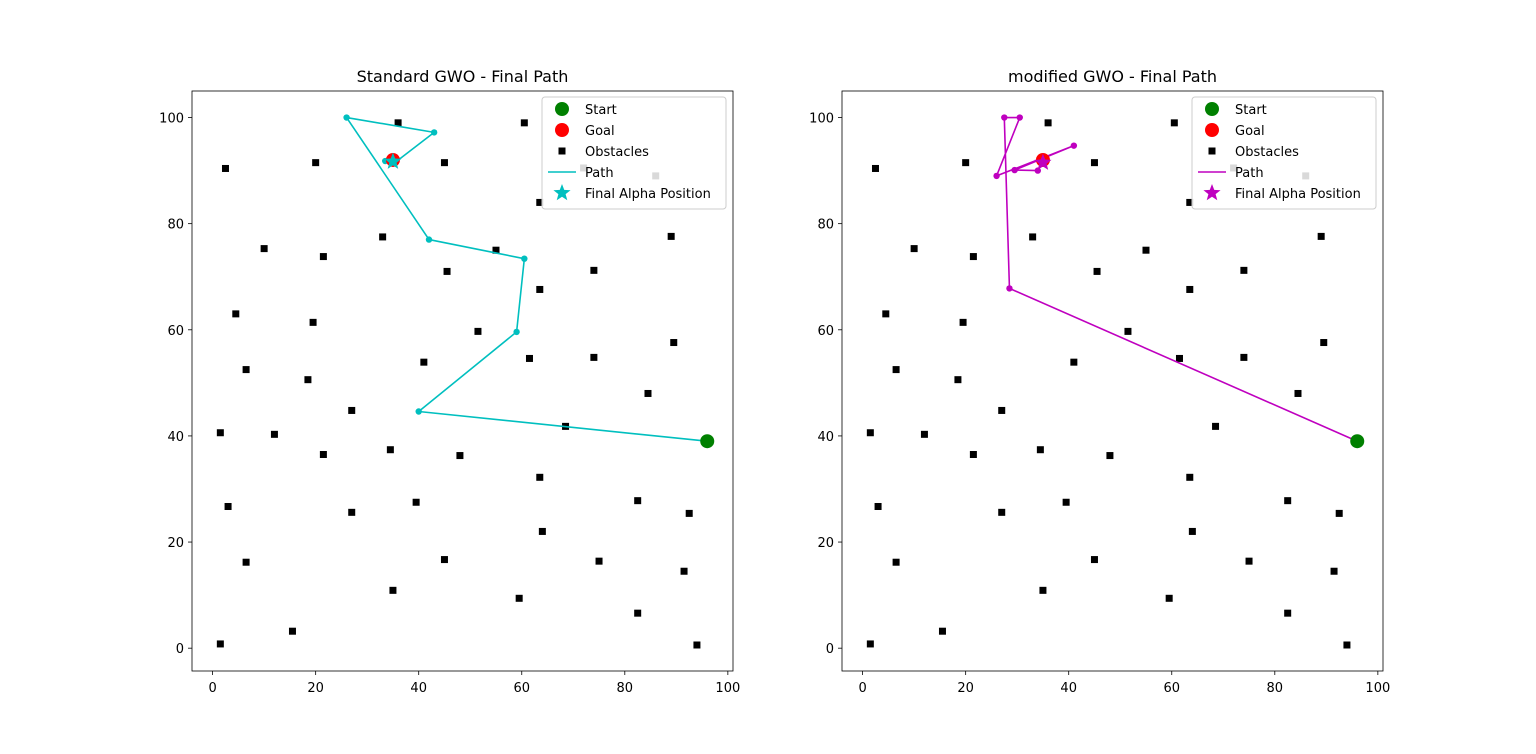 The image size is (1536, 754). I want to click on chart-title: modified GWO - Final Path, so click(1112, 76).